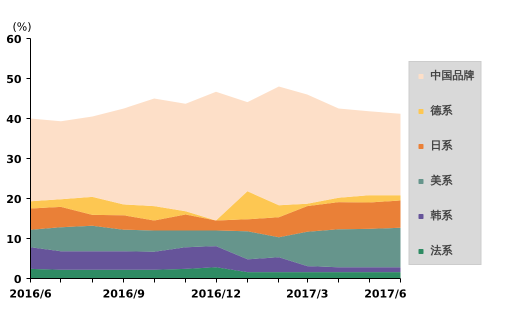  Describe the element at coordinates (14, 199) in the screenshot. I see `y-tick-label: 20` at that location.